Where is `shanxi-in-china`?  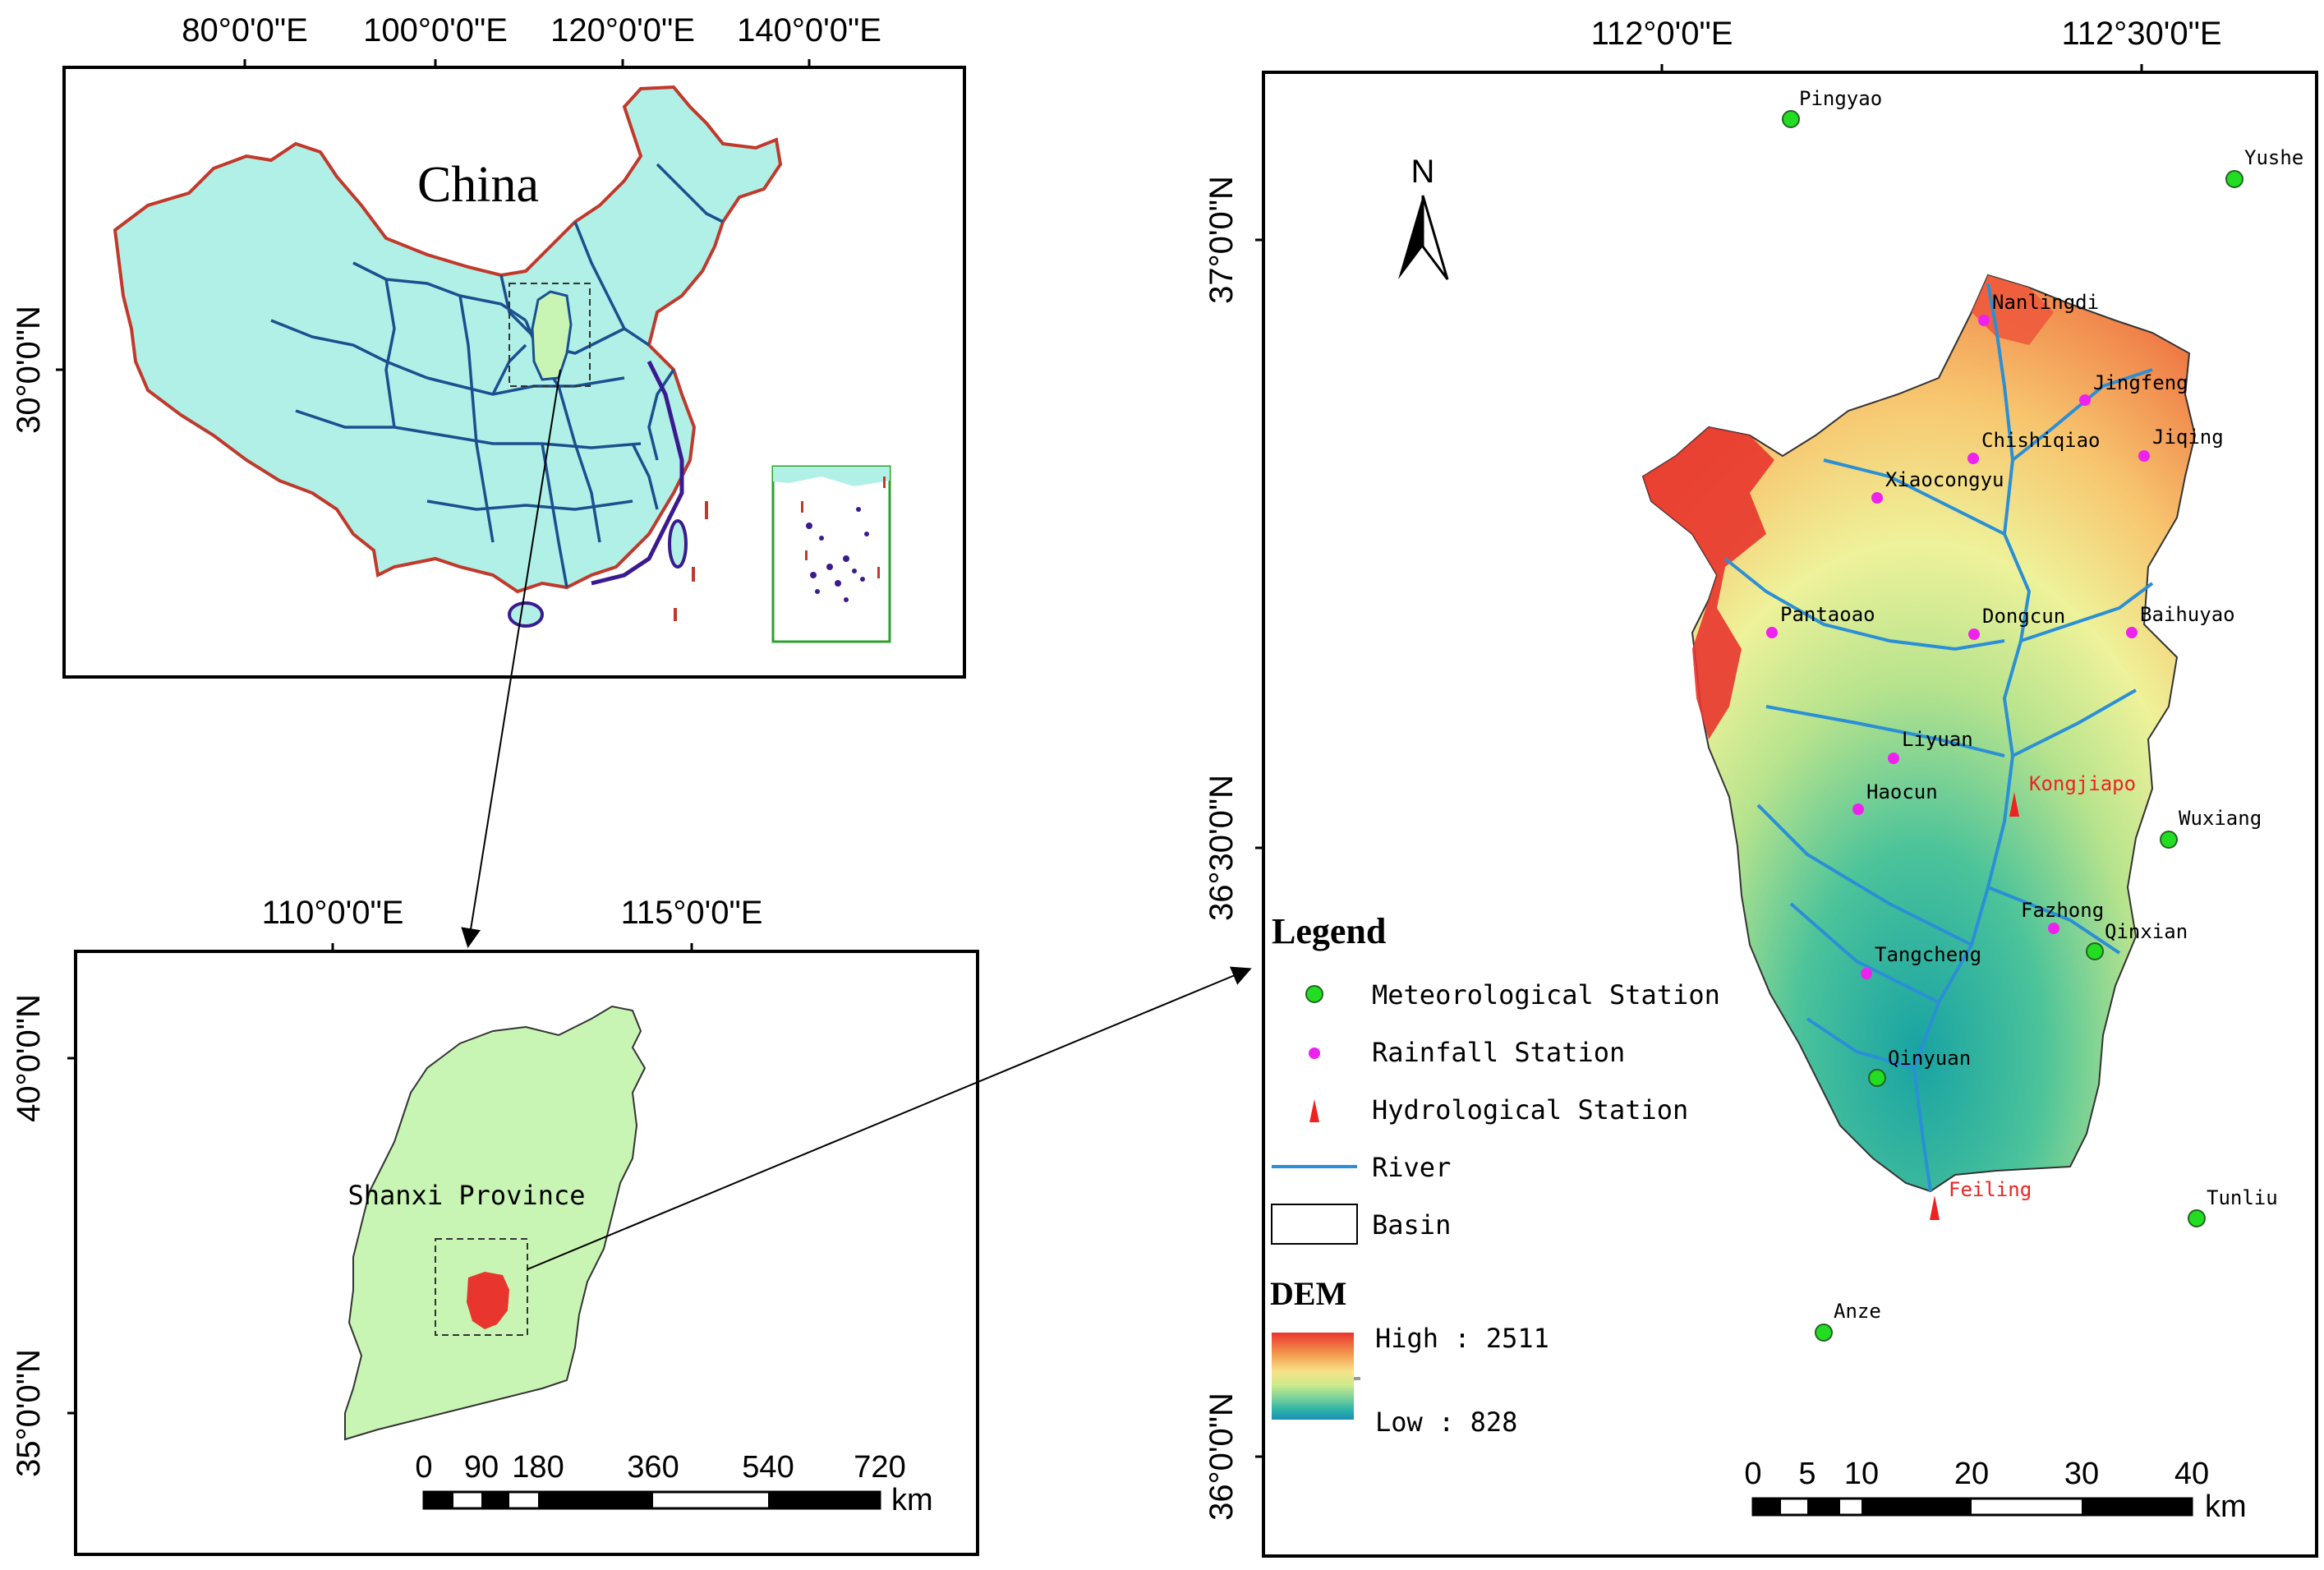
shanxi-in-china is located at coordinates (552, 336).